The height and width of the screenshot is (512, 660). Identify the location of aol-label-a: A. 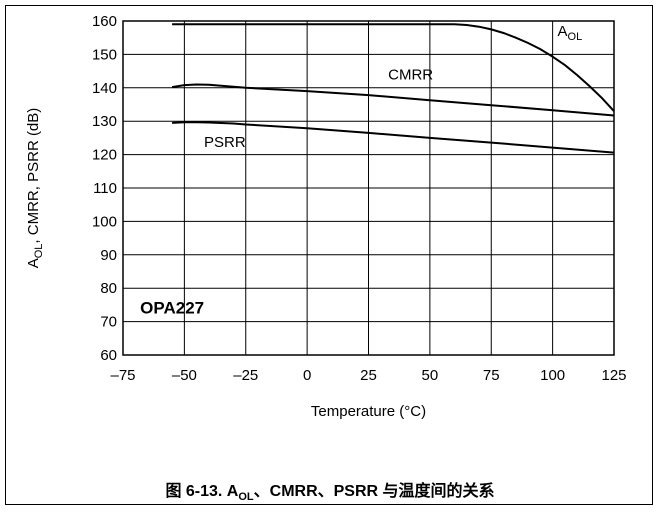
(563, 31).